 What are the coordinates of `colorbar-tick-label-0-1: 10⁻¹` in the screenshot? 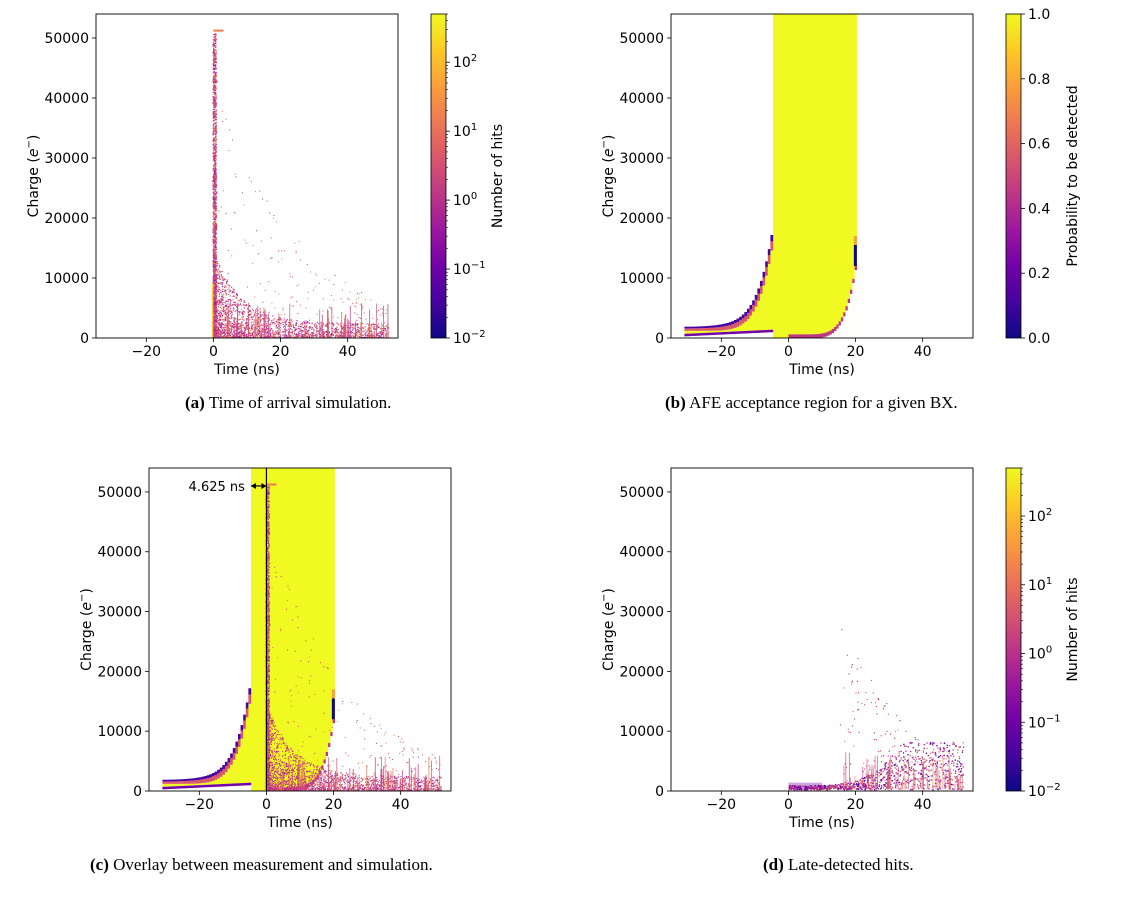 It's located at (469, 269).